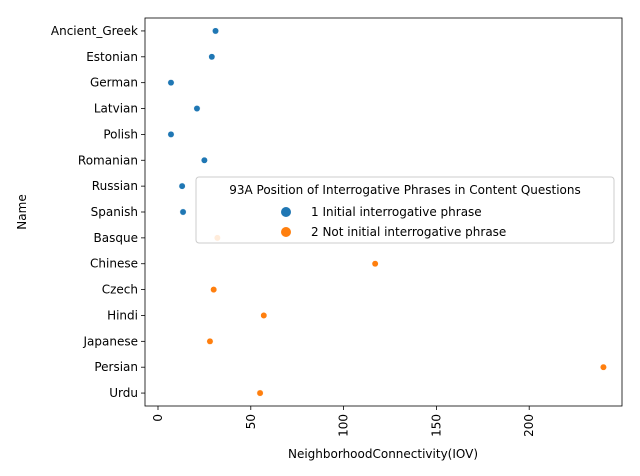  I want to click on y-tick-label: Persian, so click(116, 367).